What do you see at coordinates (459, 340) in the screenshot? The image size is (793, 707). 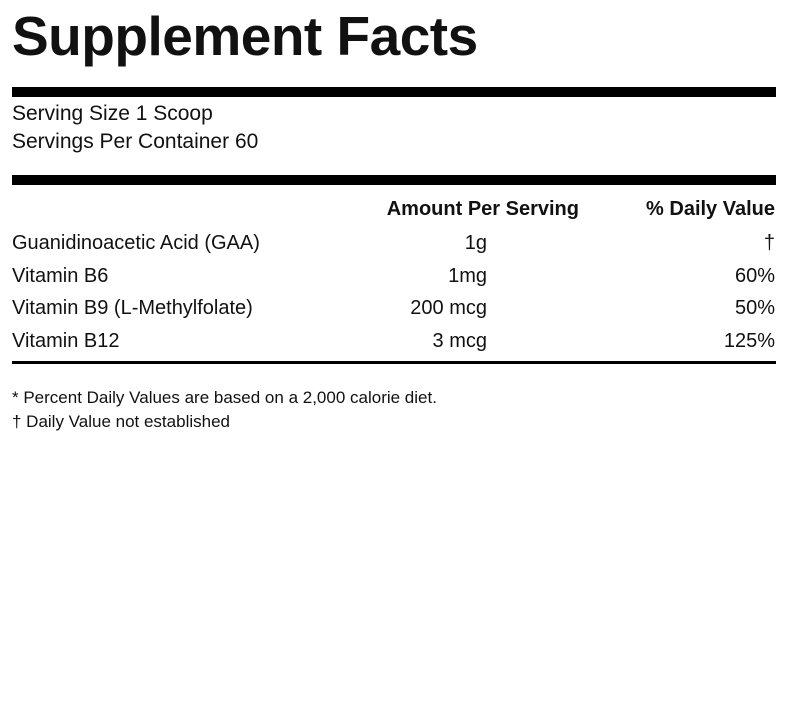 I see `amount: 3 mcg` at bounding box center [459, 340].